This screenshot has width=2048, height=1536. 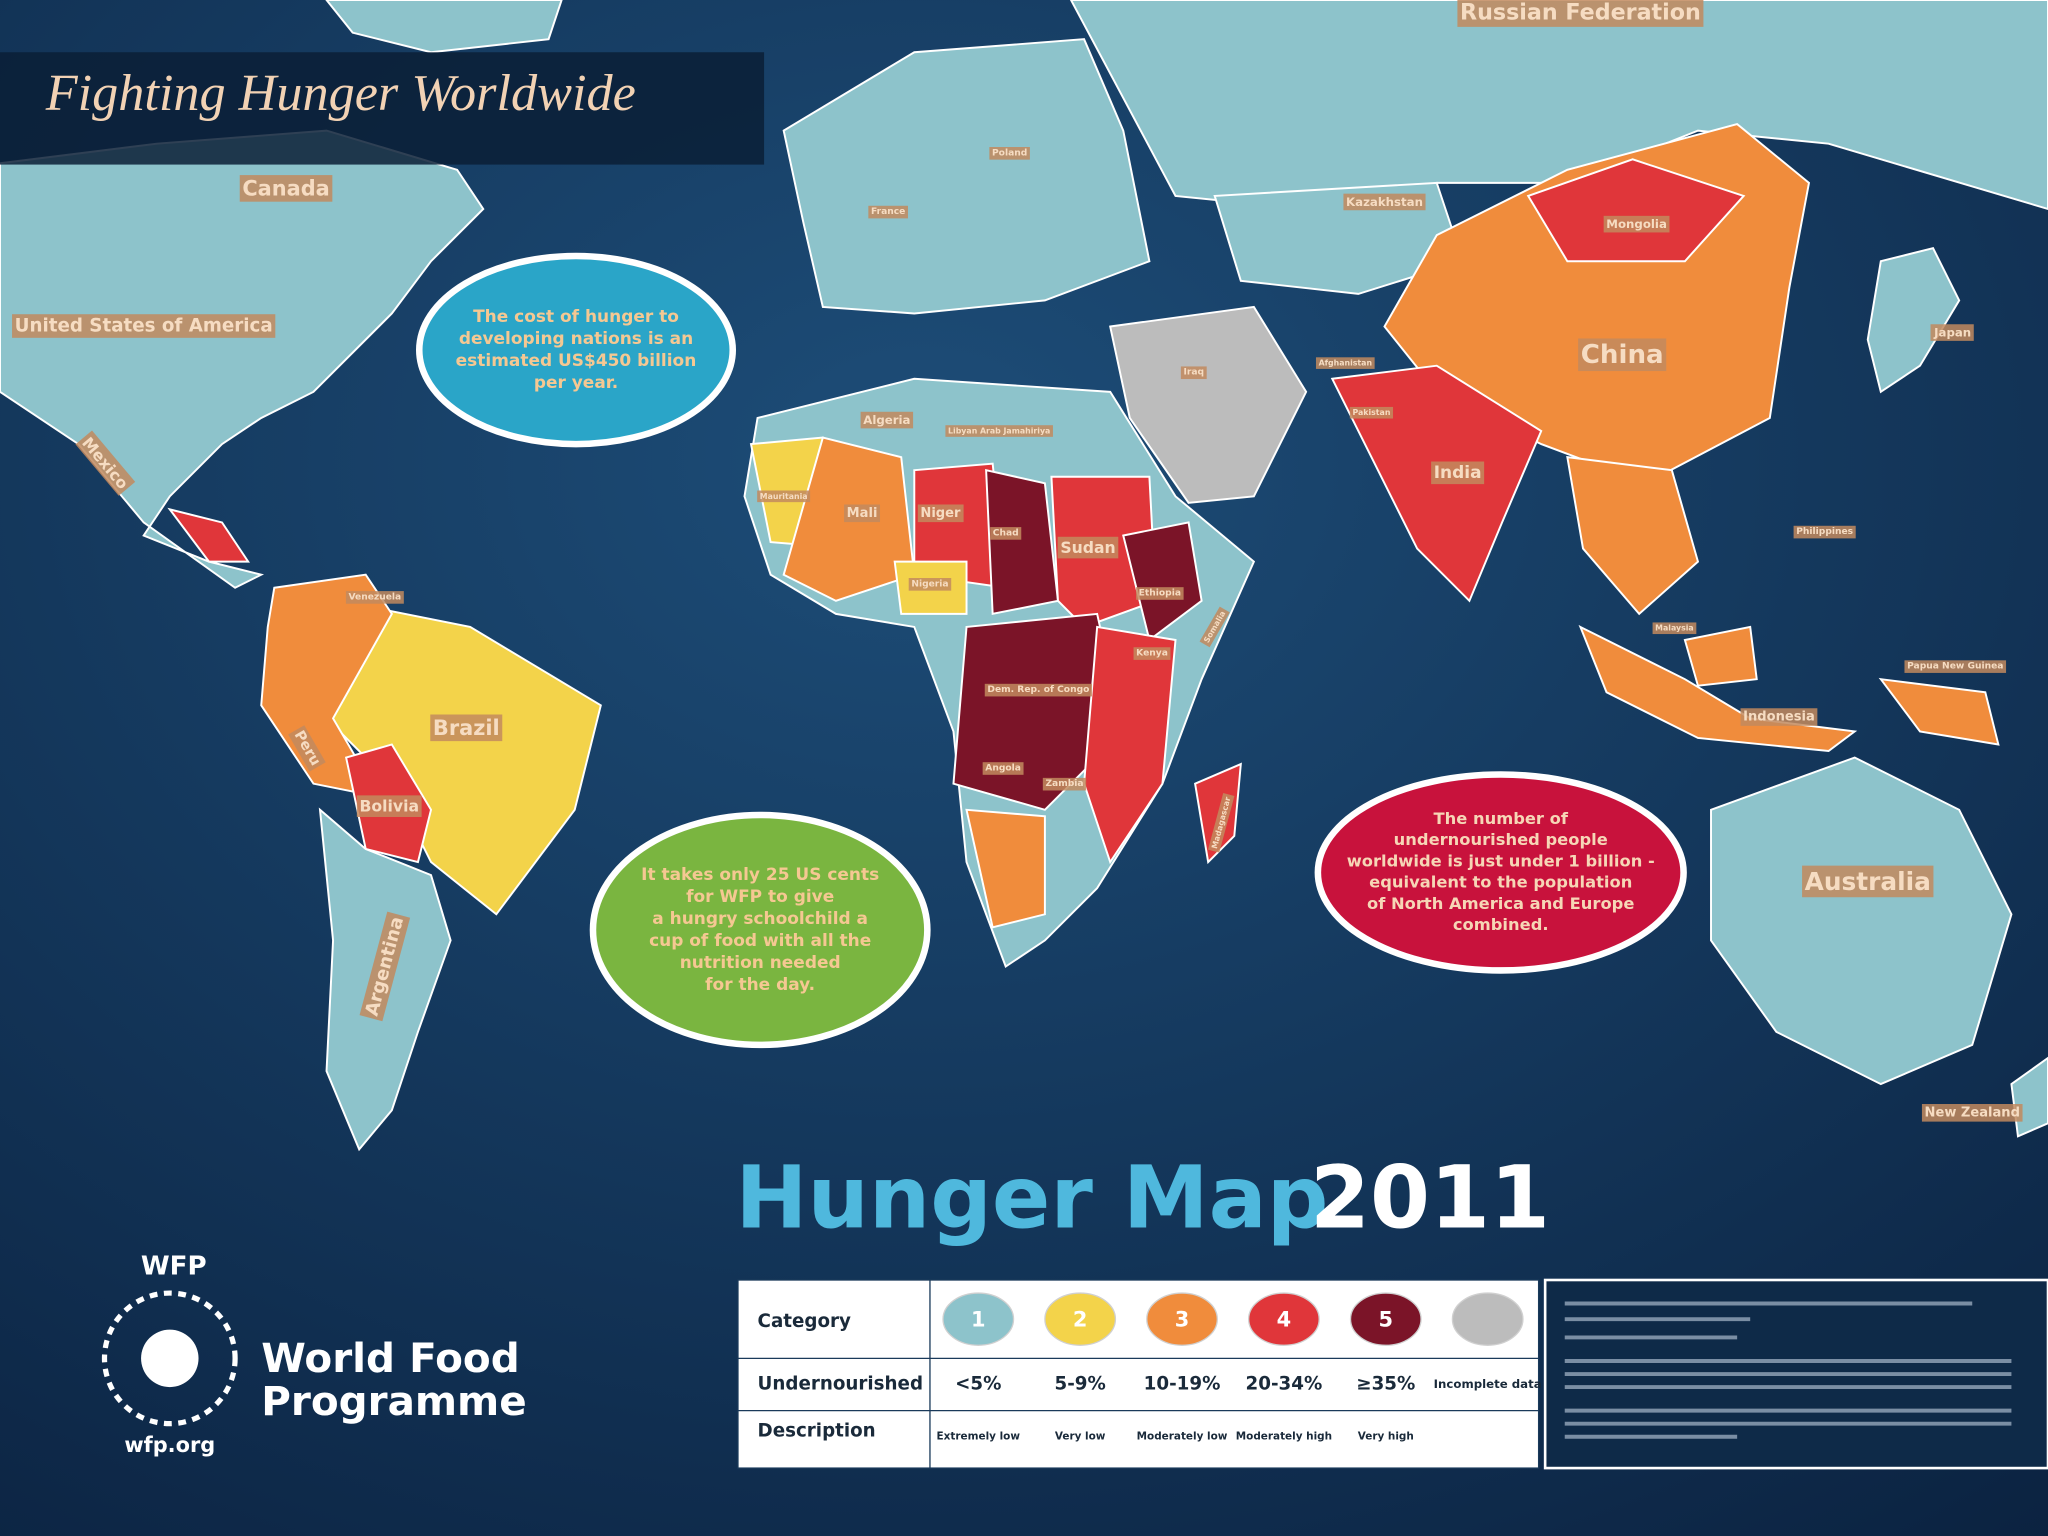 I want to click on legend-row-header: Description, so click(x=817, y=1431).